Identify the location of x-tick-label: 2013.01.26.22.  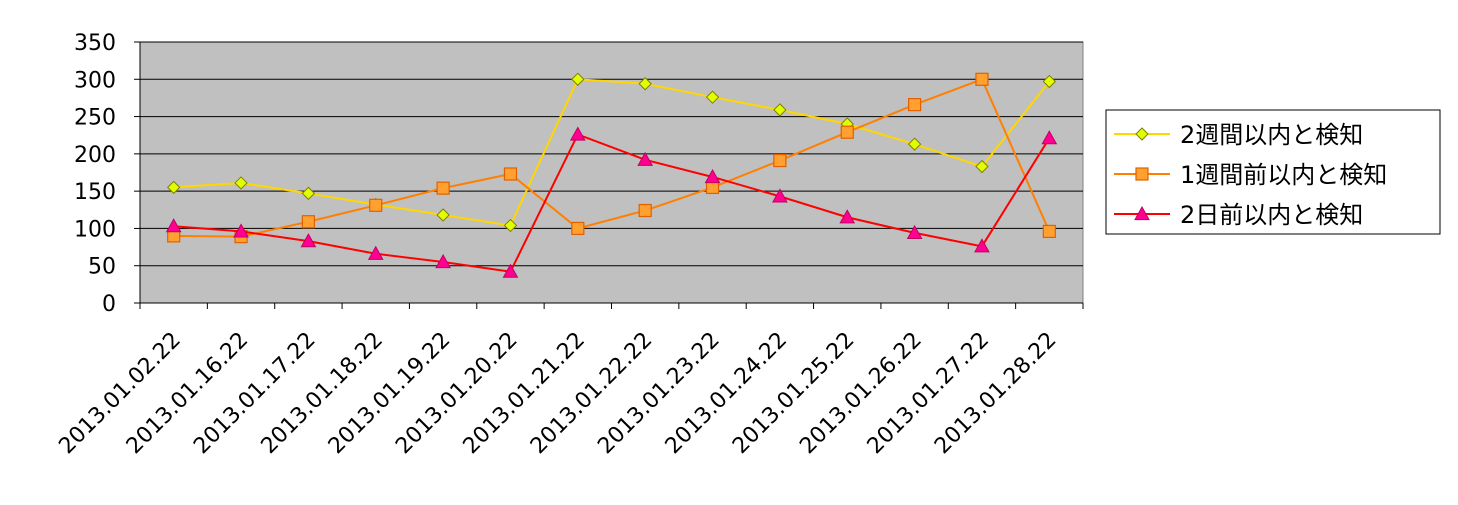
(860, 393).